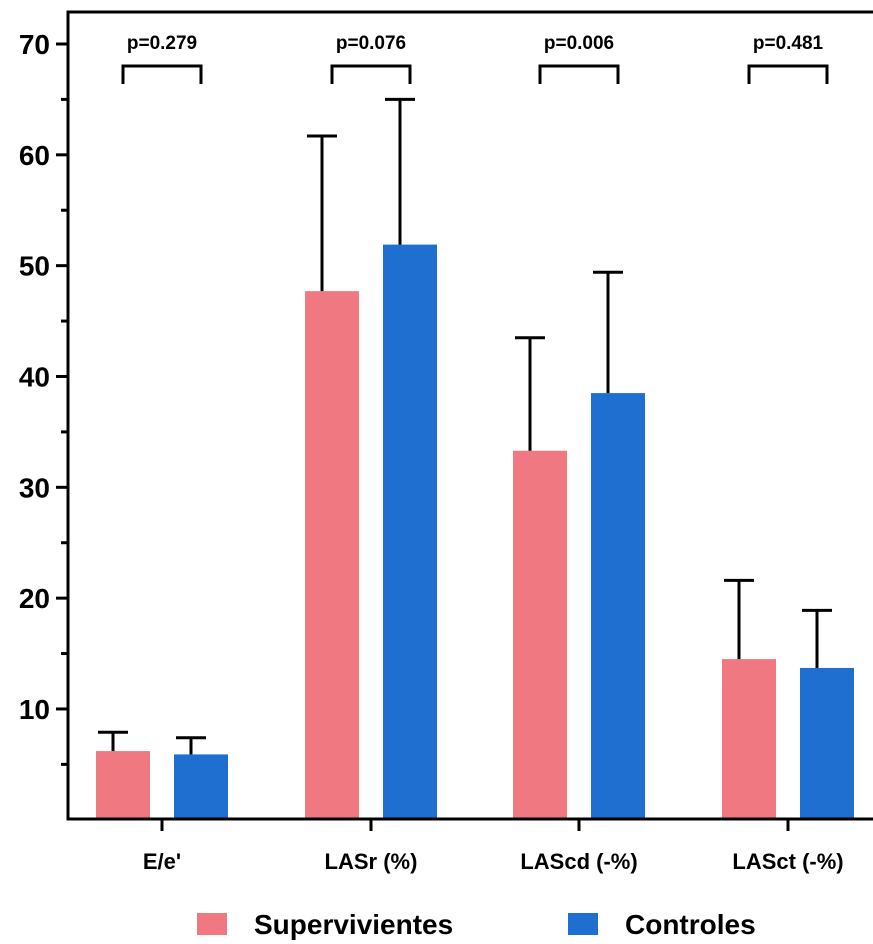 This screenshot has height=944, width=873. Describe the element at coordinates (353, 924) in the screenshot. I see `legend-label-0: Supervivientes` at that location.